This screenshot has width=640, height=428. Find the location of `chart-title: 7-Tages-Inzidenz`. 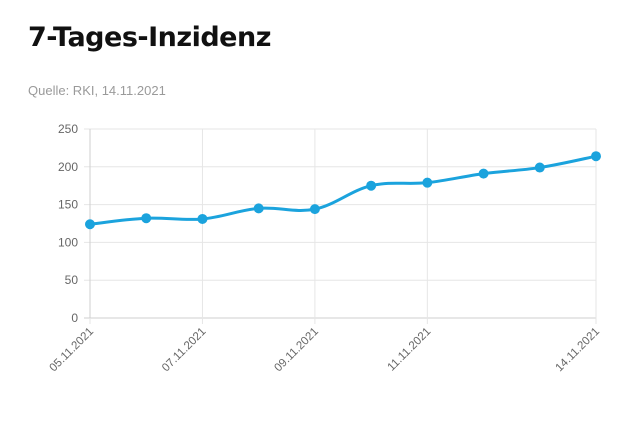

chart-title: 7-Tages-Inzidenz is located at coordinates (149, 37).